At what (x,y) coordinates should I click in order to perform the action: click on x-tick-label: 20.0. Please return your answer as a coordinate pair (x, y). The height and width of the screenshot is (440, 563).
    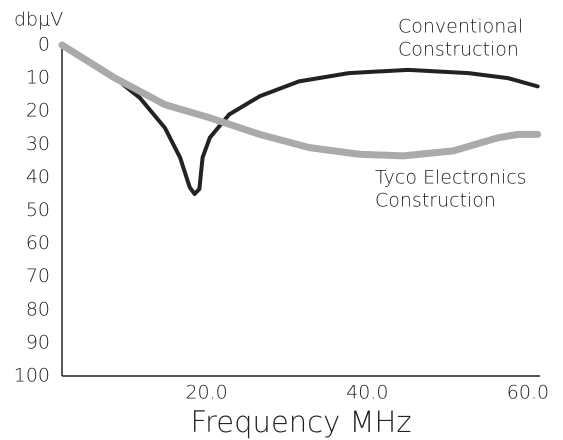
    Looking at the image, I should click on (206, 393).